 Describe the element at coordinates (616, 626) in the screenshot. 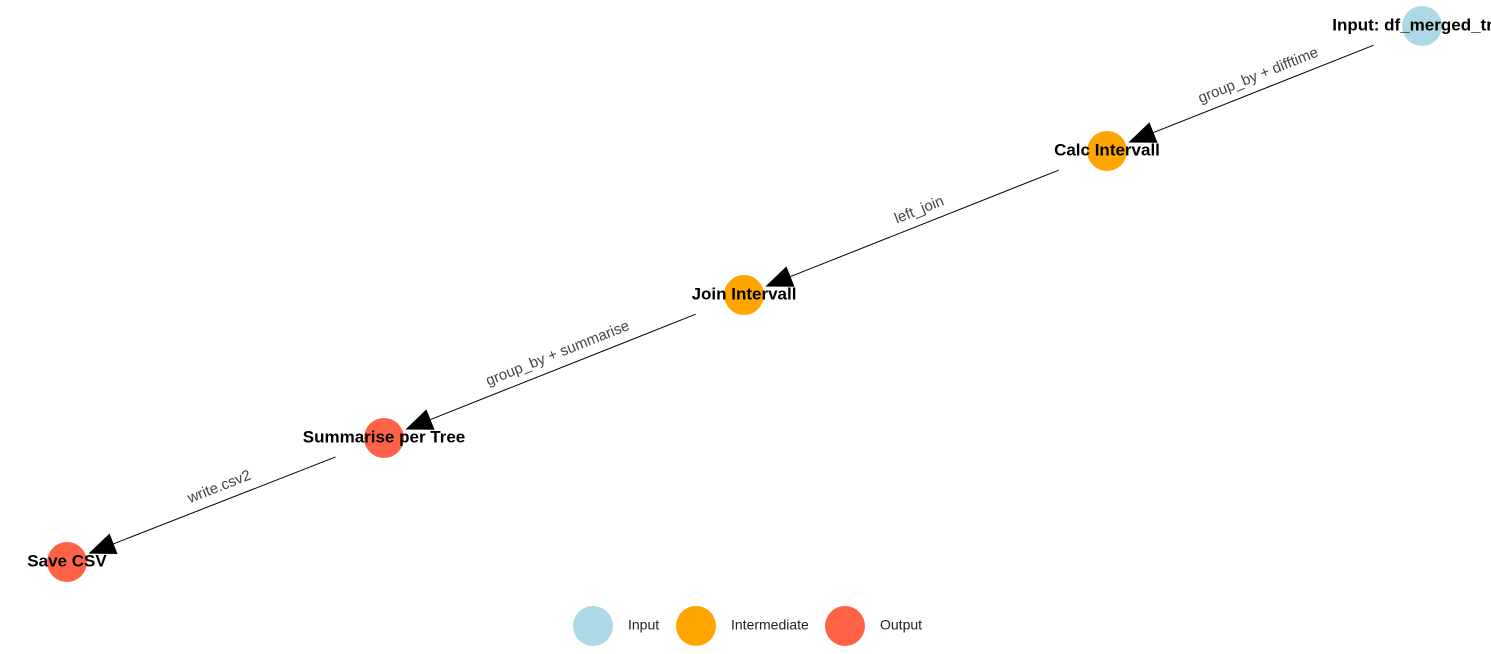

I see `legend-item-input: Input` at that location.